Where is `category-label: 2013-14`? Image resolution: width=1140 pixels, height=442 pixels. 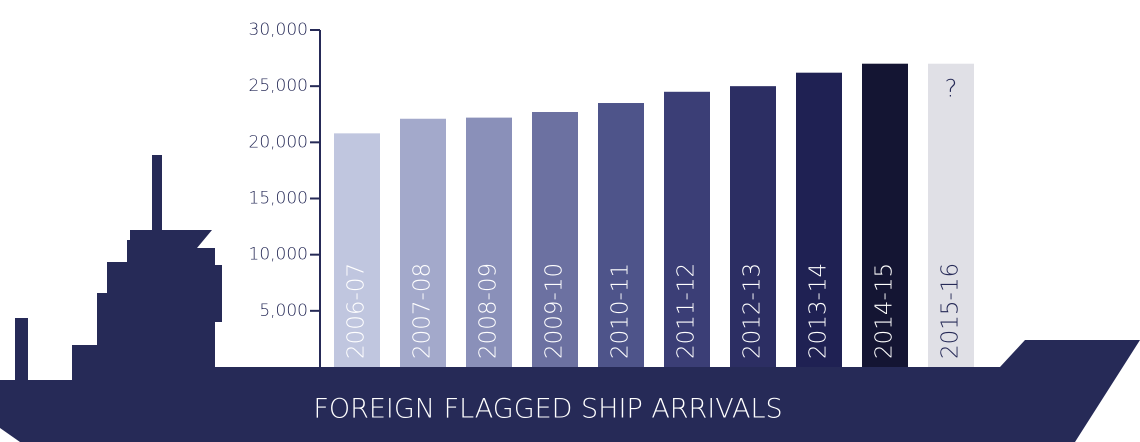
category-label: 2013-14 is located at coordinates (819, 311).